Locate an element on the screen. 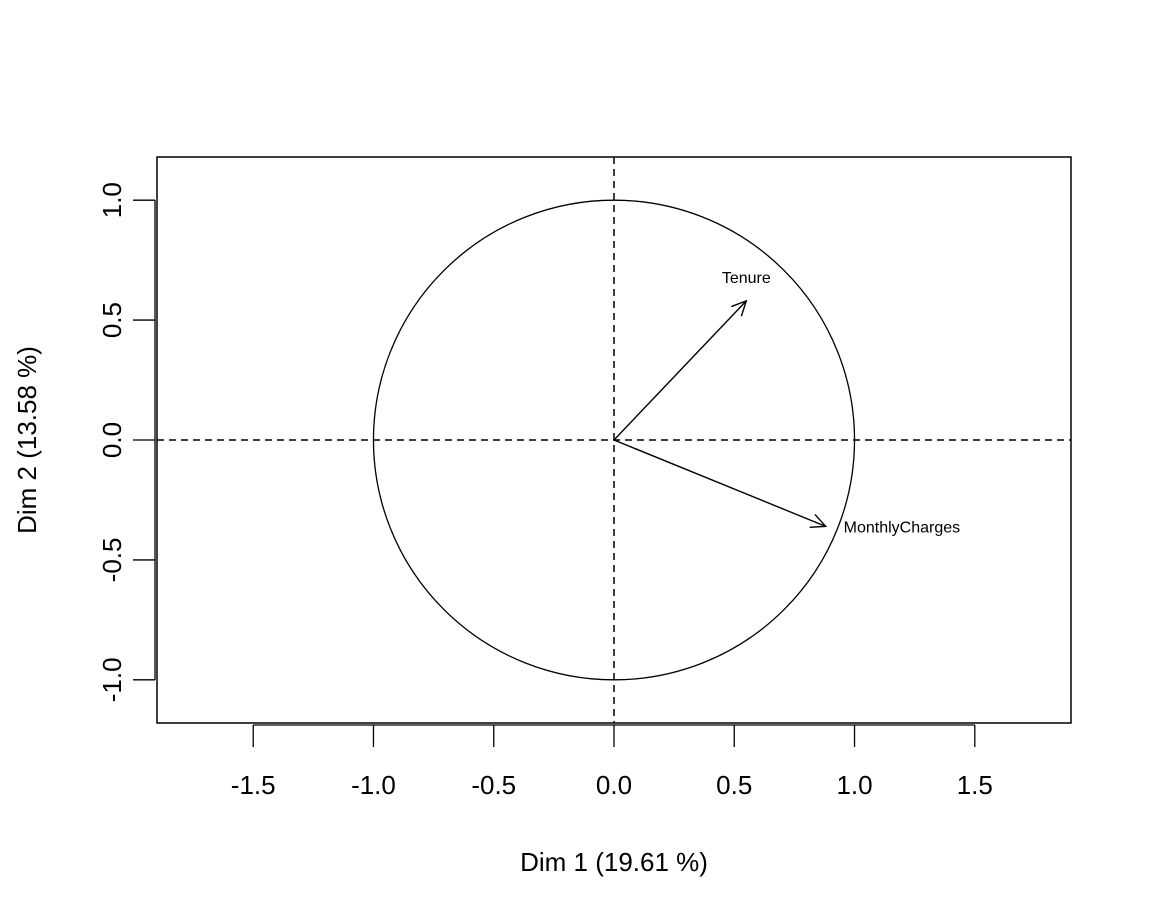 Image resolution: width=1152 pixels, height=921 pixels. vector-tenure: Tenure is located at coordinates (692, 355).